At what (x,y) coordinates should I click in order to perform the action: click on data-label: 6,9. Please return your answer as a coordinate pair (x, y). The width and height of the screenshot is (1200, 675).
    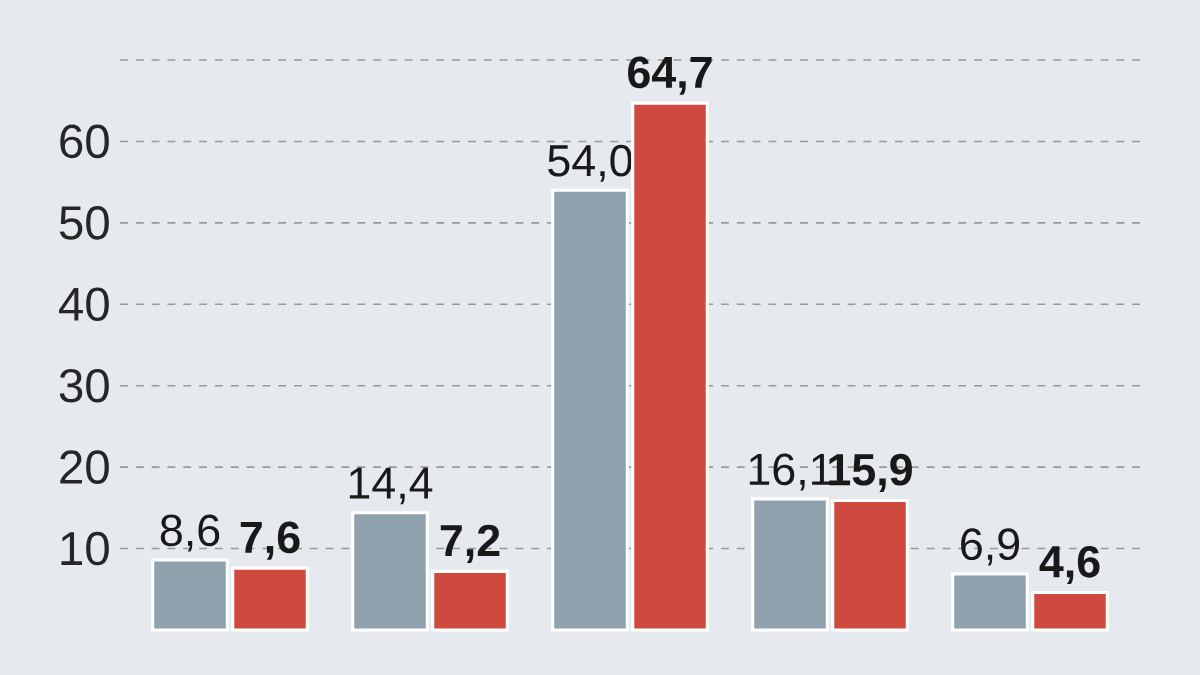
    Looking at the image, I should click on (990, 547).